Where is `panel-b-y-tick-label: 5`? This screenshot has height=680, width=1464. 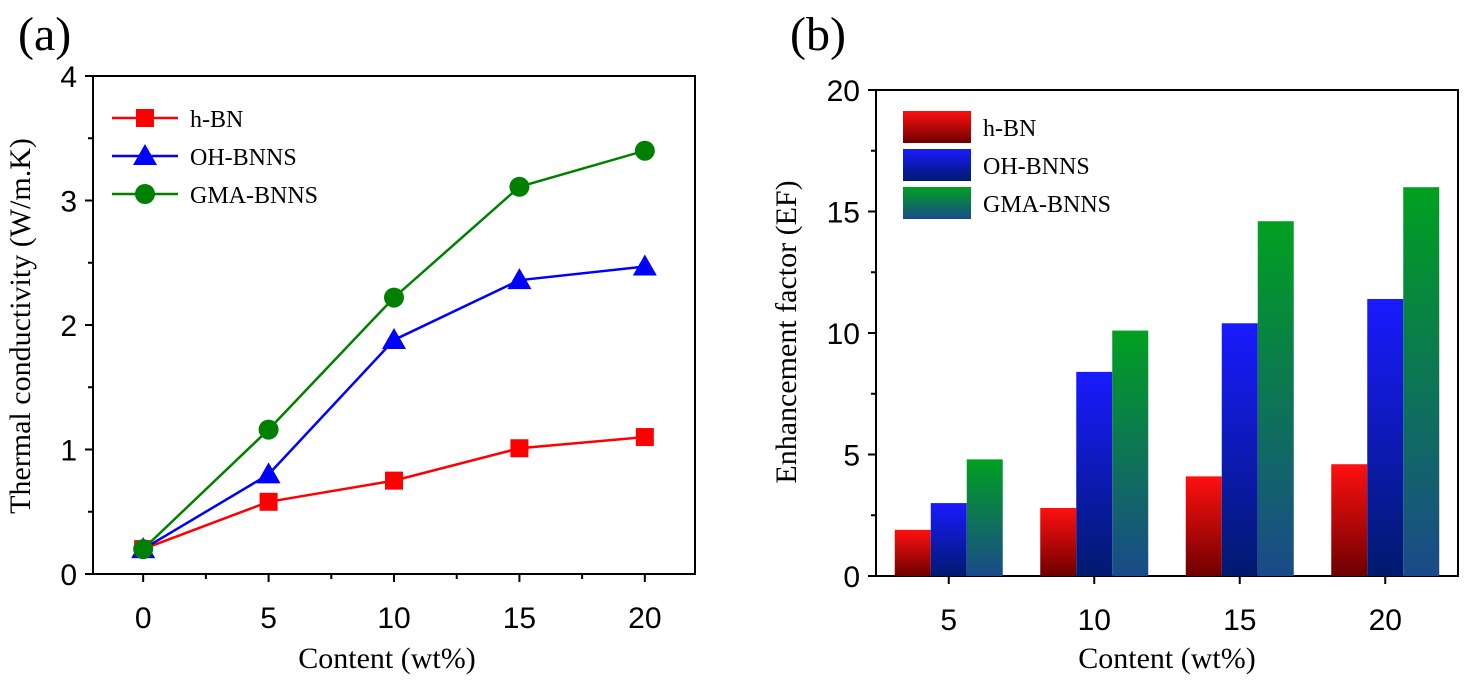 panel-b-y-tick-label: 5 is located at coordinates (851, 456).